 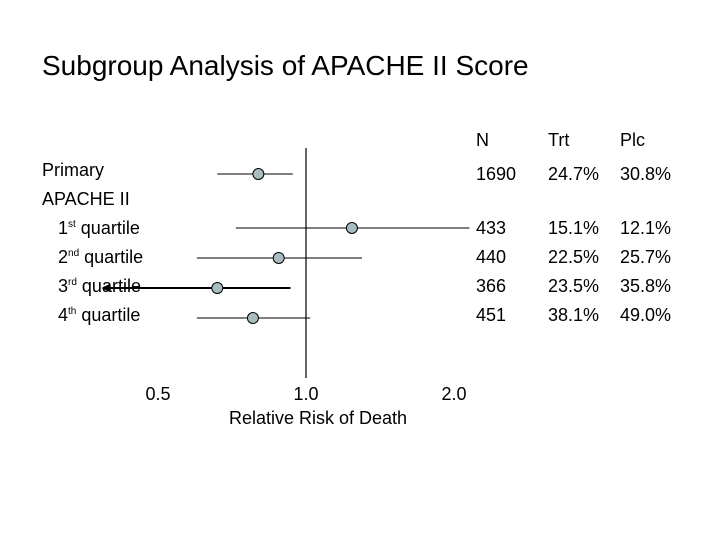 What do you see at coordinates (63, 257) in the screenshot?
I see `ordinal-number: 2` at bounding box center [63, 257].